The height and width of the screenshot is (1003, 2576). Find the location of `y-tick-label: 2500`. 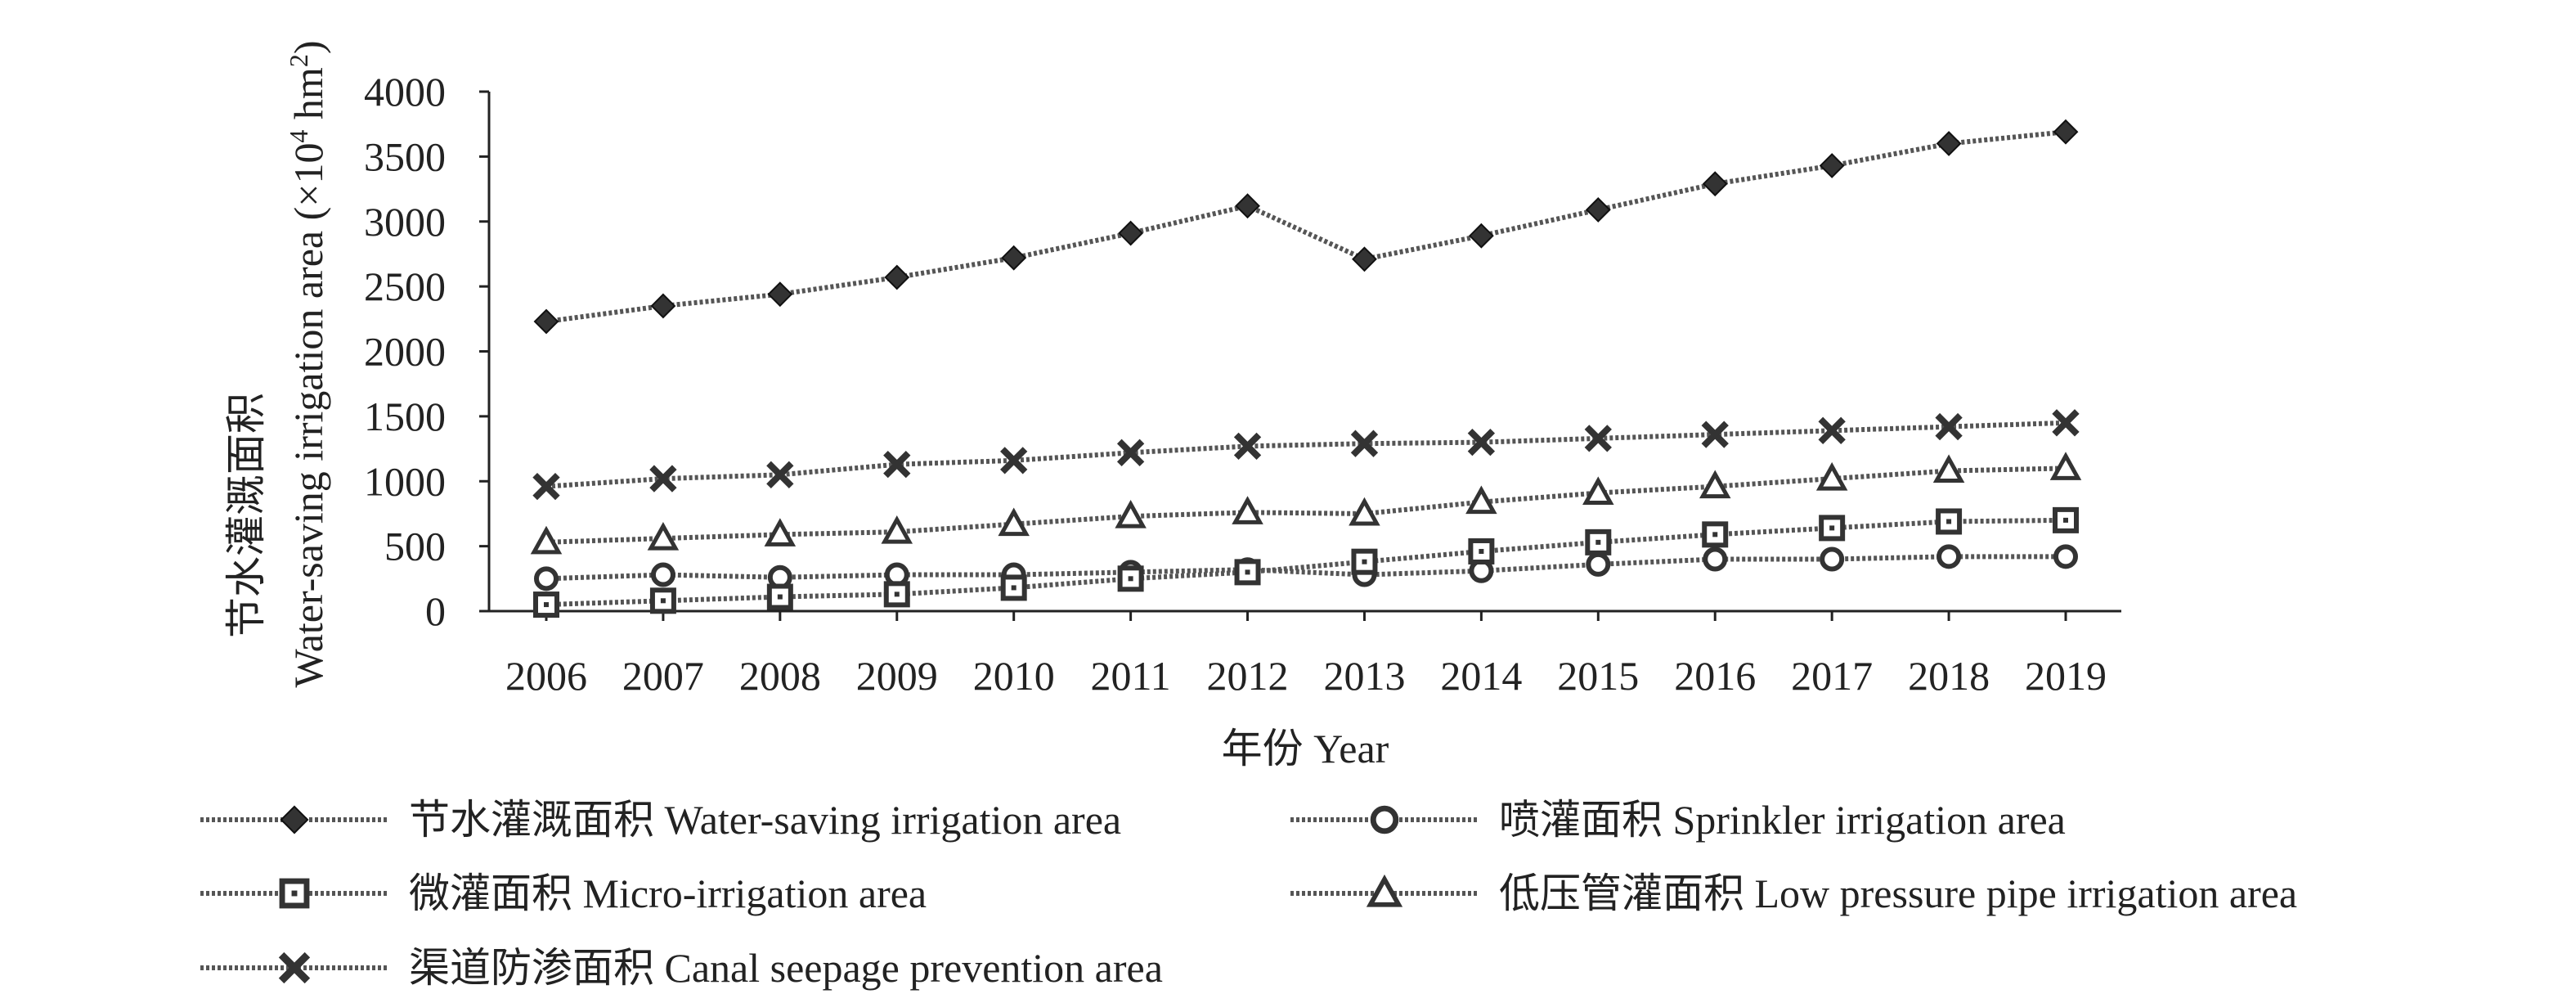

y-tick-label: 2500 is located at coordinates (405, 286).